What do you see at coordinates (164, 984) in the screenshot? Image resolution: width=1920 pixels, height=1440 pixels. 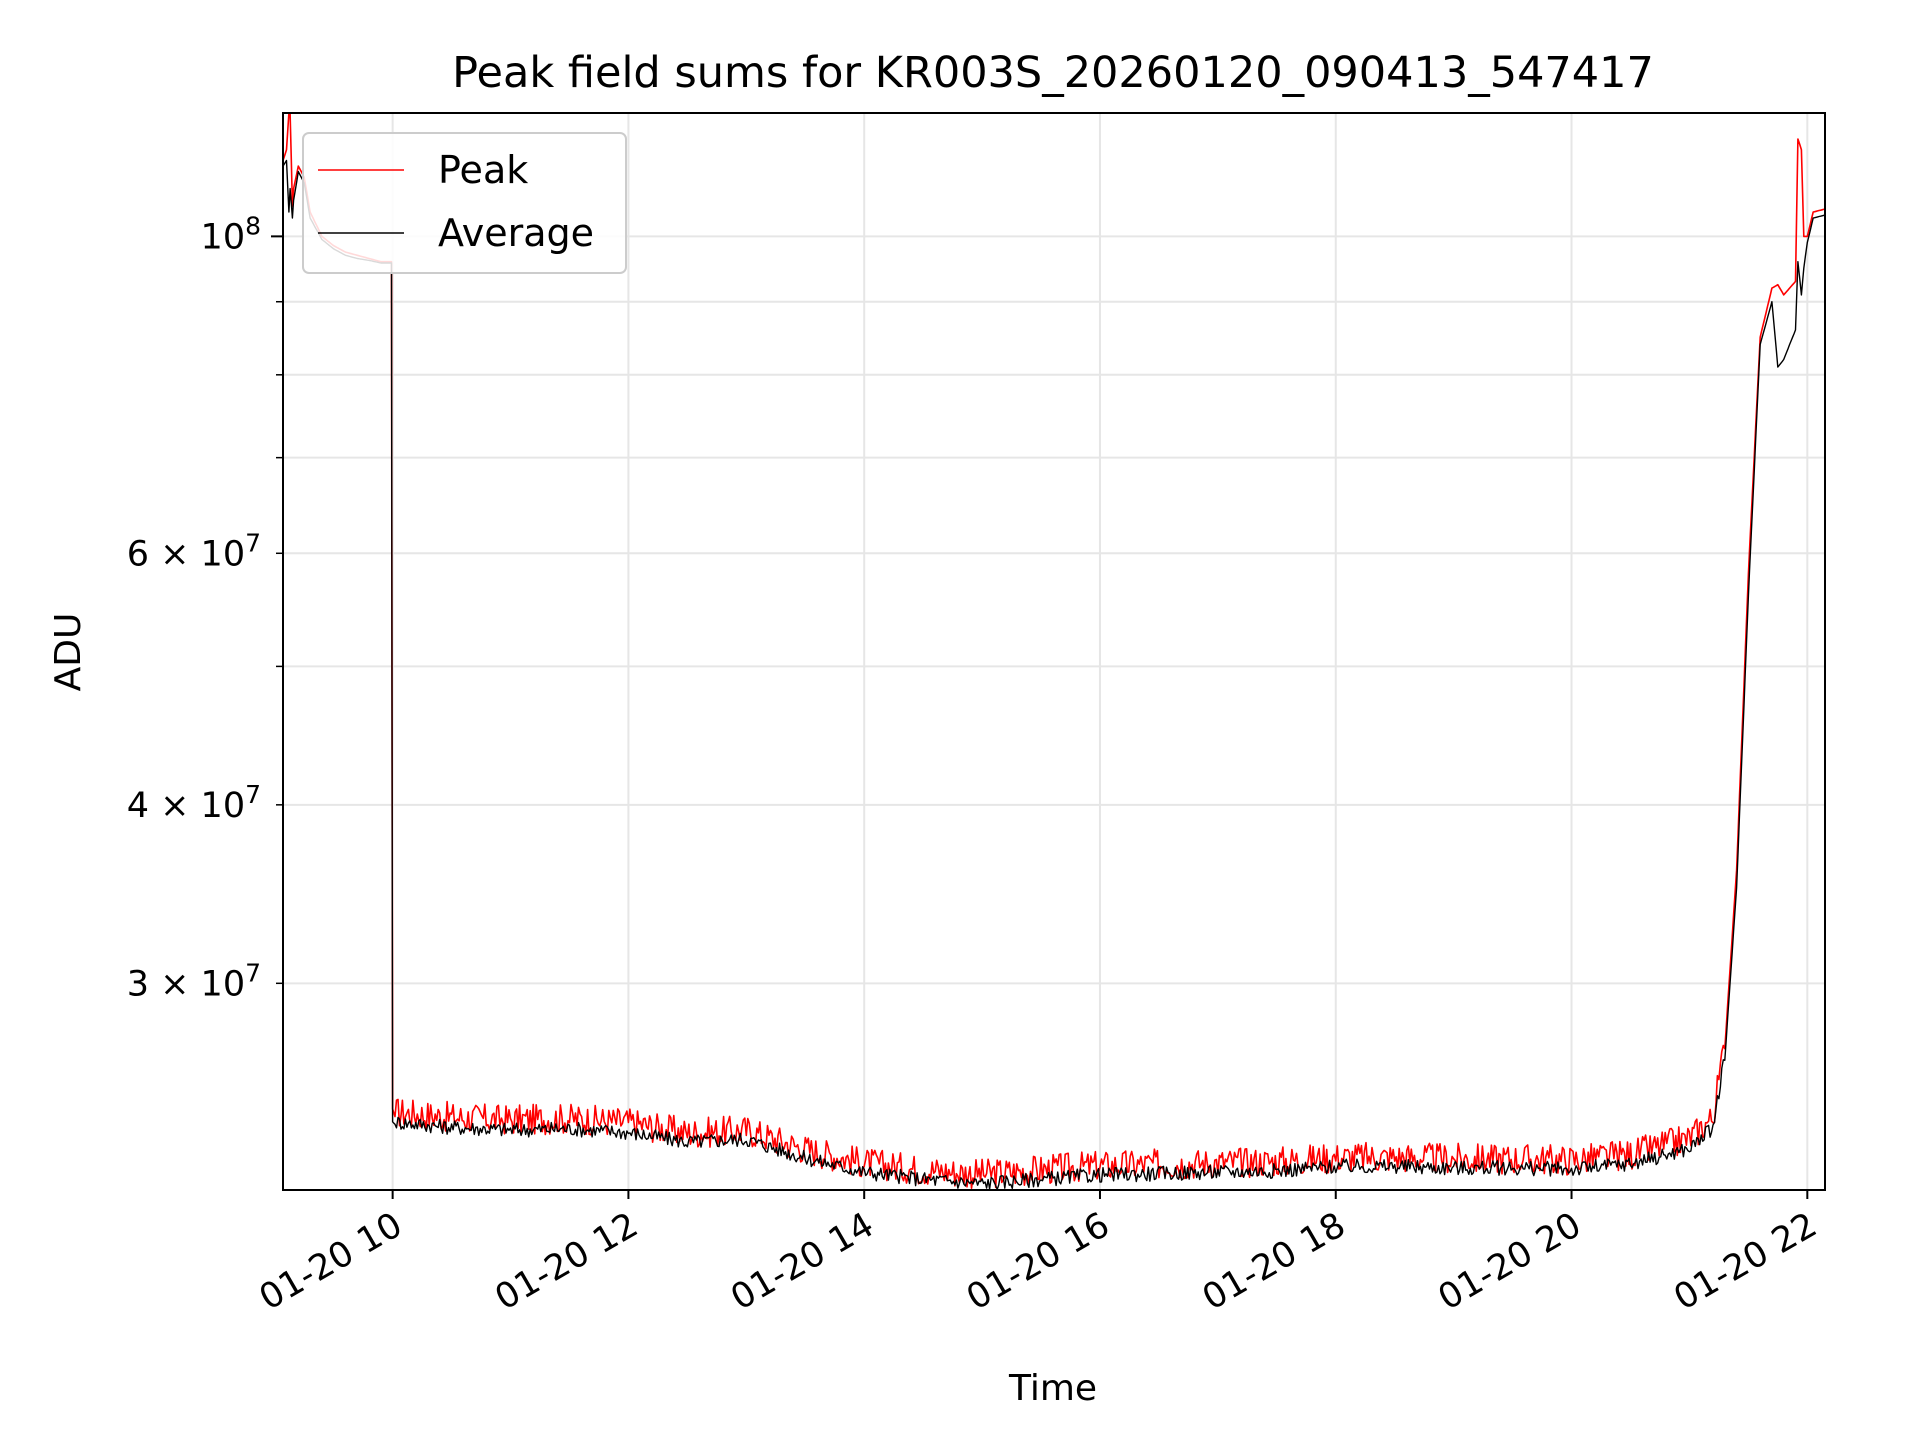 I see `y-tick-mantissa: 3 ×` at bounding box center [164, 984].